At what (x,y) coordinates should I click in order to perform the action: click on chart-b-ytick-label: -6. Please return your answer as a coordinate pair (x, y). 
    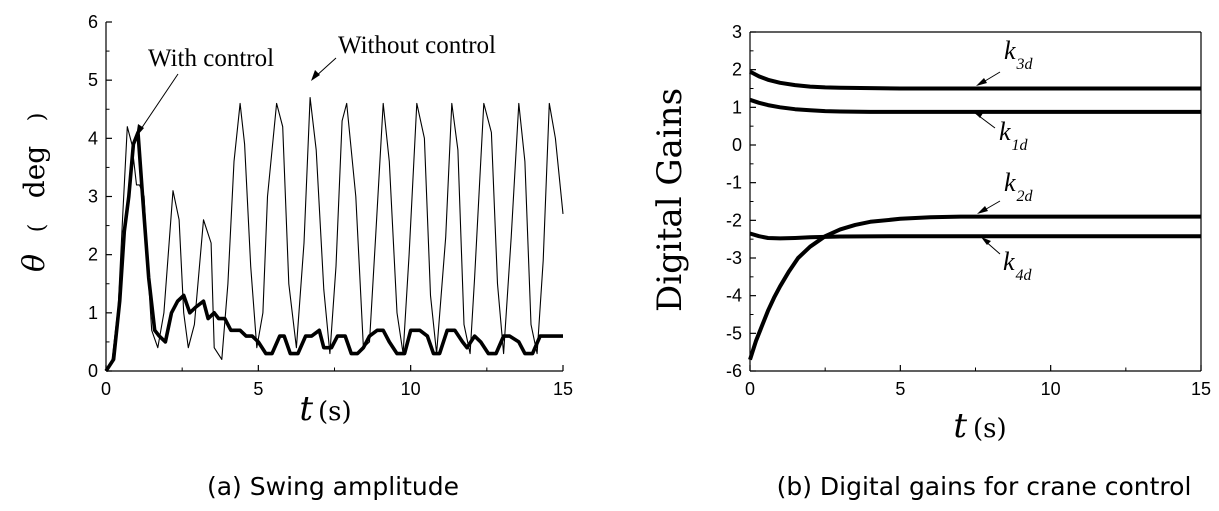
    Looking at the image, I should click on (734, 371).